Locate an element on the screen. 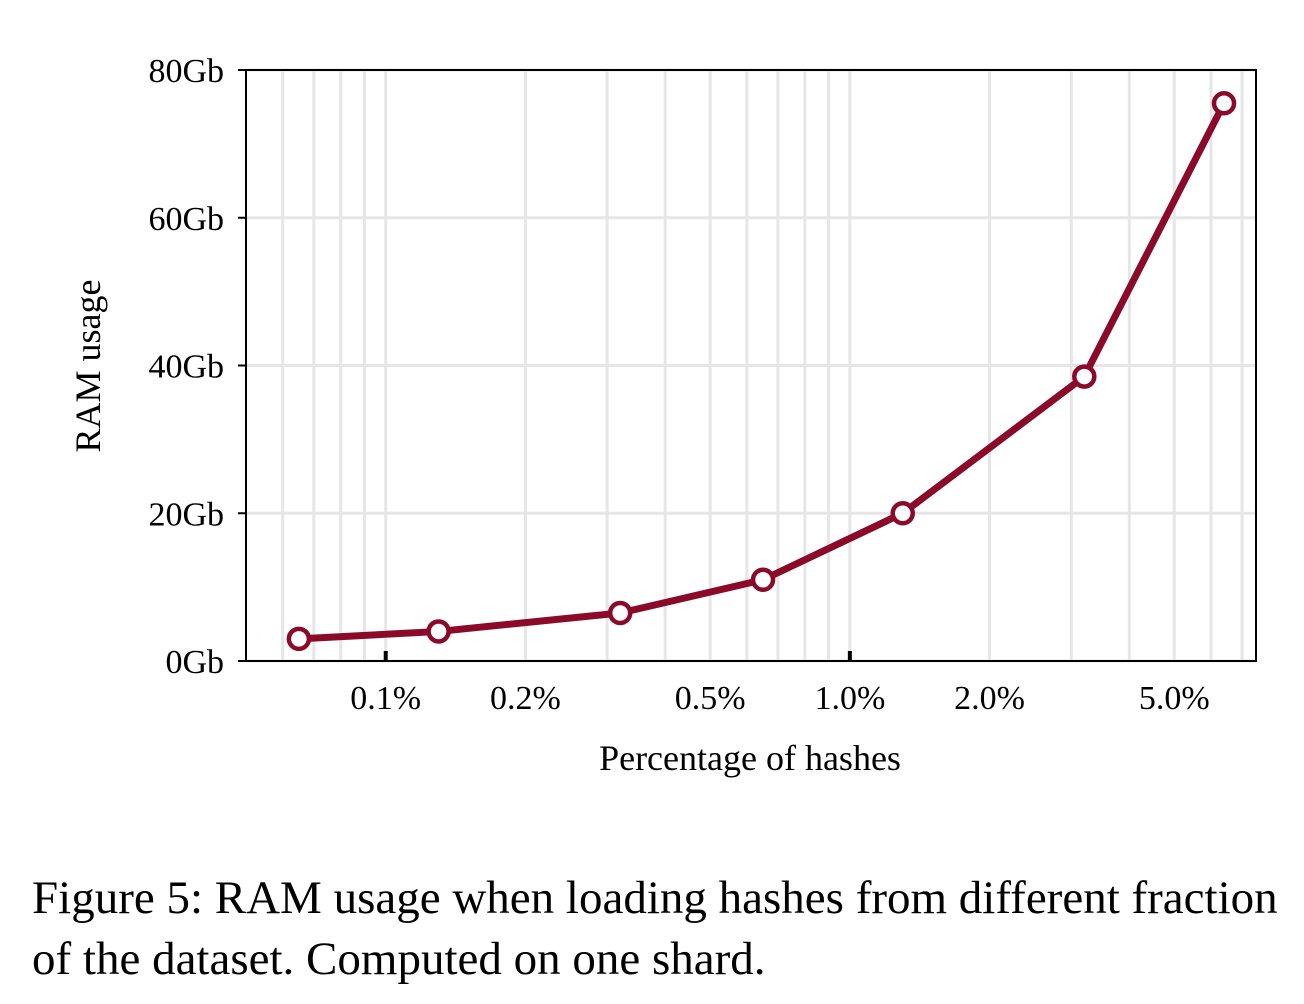 Image resolution: width=1304 pixels, height=1004 pixels. y-tick-label: 0Gb is located at coordinates (194, 662).